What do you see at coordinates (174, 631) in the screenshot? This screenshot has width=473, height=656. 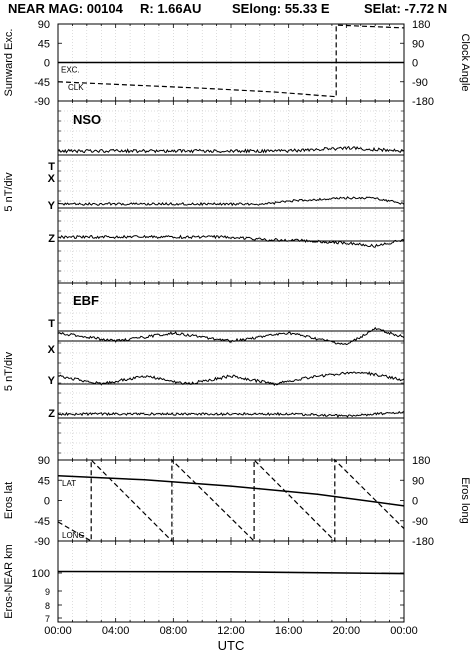 I see `x-tick-label: 08:00` at bounding box center [174, 631].